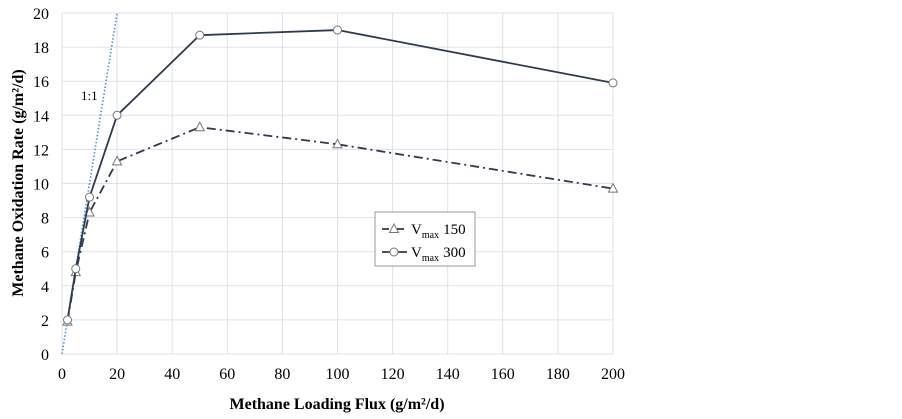 This screenshot has height=419, width=902. What do you see at coordinates (41, 14) in the screenshot?
I see `y-tick-label: 20` at bounding box center [41, 14].